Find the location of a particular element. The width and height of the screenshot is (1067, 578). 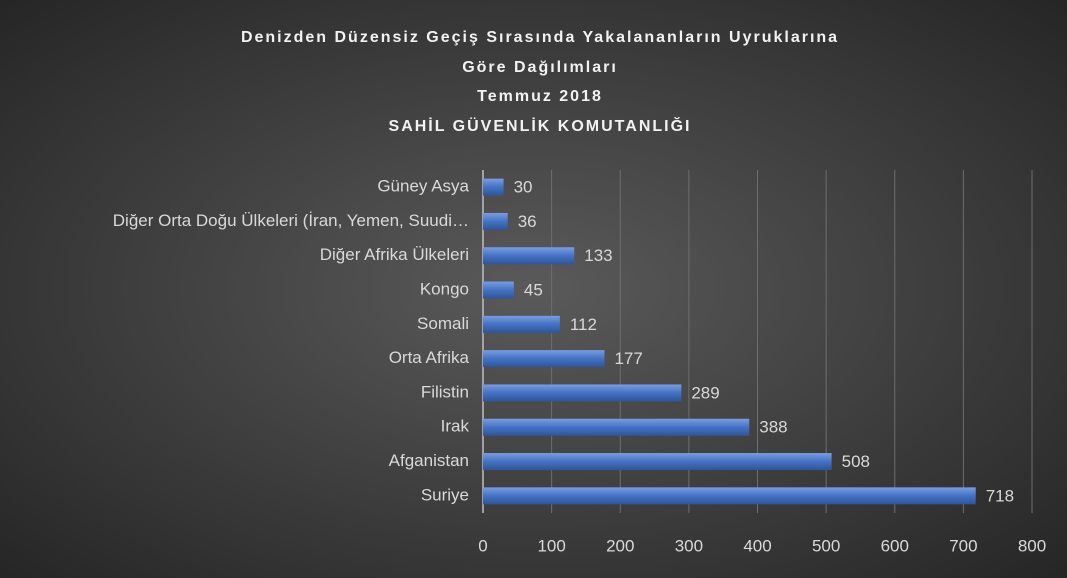

x-tick-label: 500 is located at coordinates (826, 545).